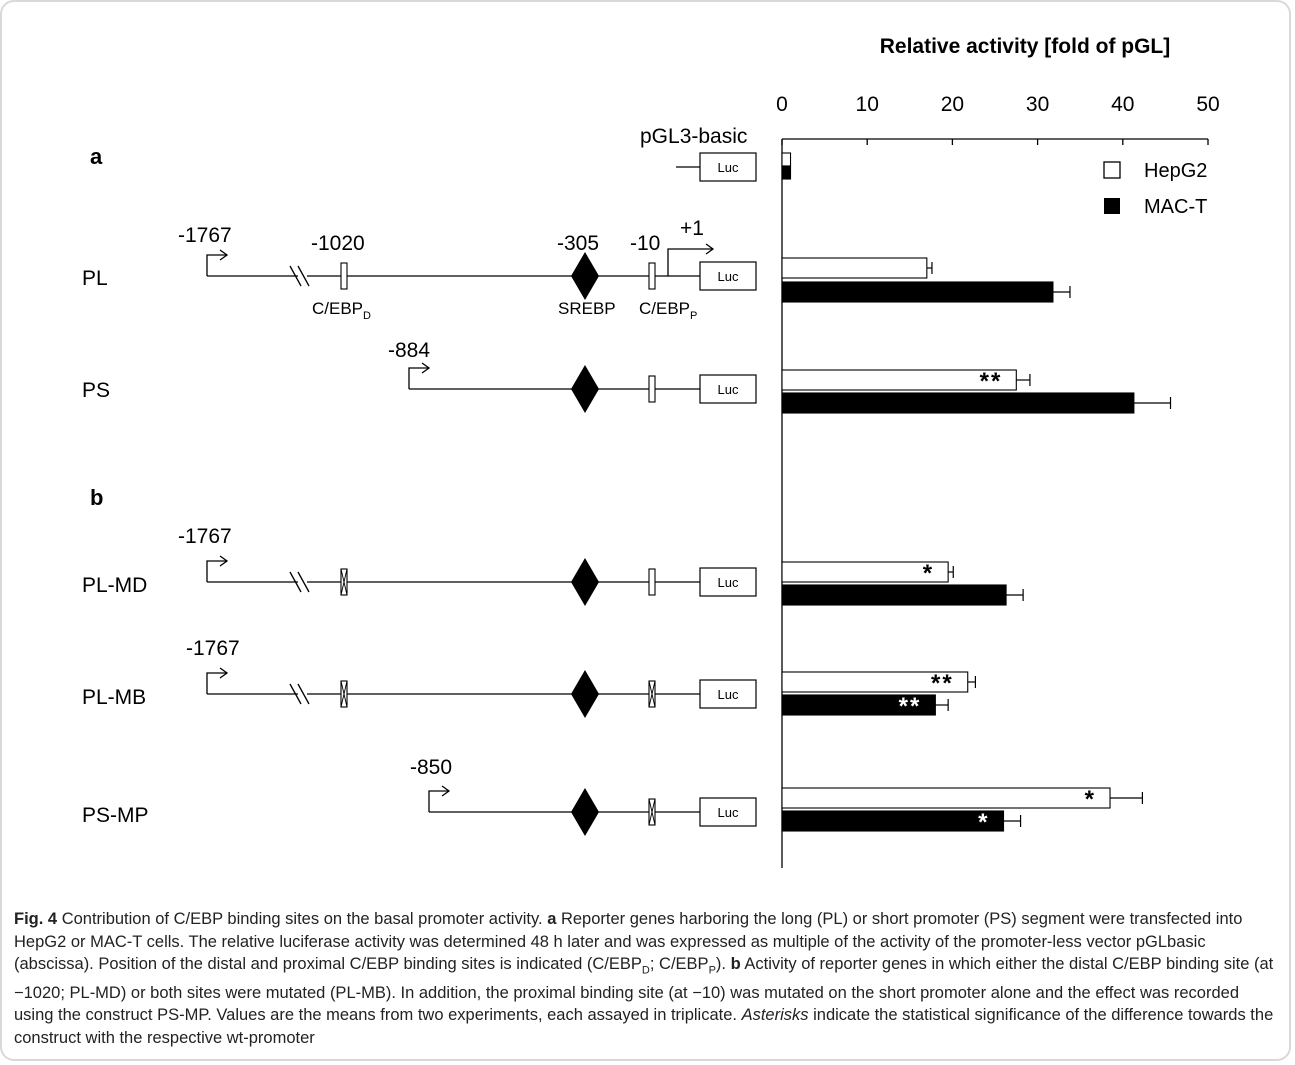 This screenshot has width=1295, height=1065. What do you see at coordinates (1025, 46) in the screenshot?
I see `axis-title: Relative activity [fold of pGL]` at bounding box center [1025, 46].